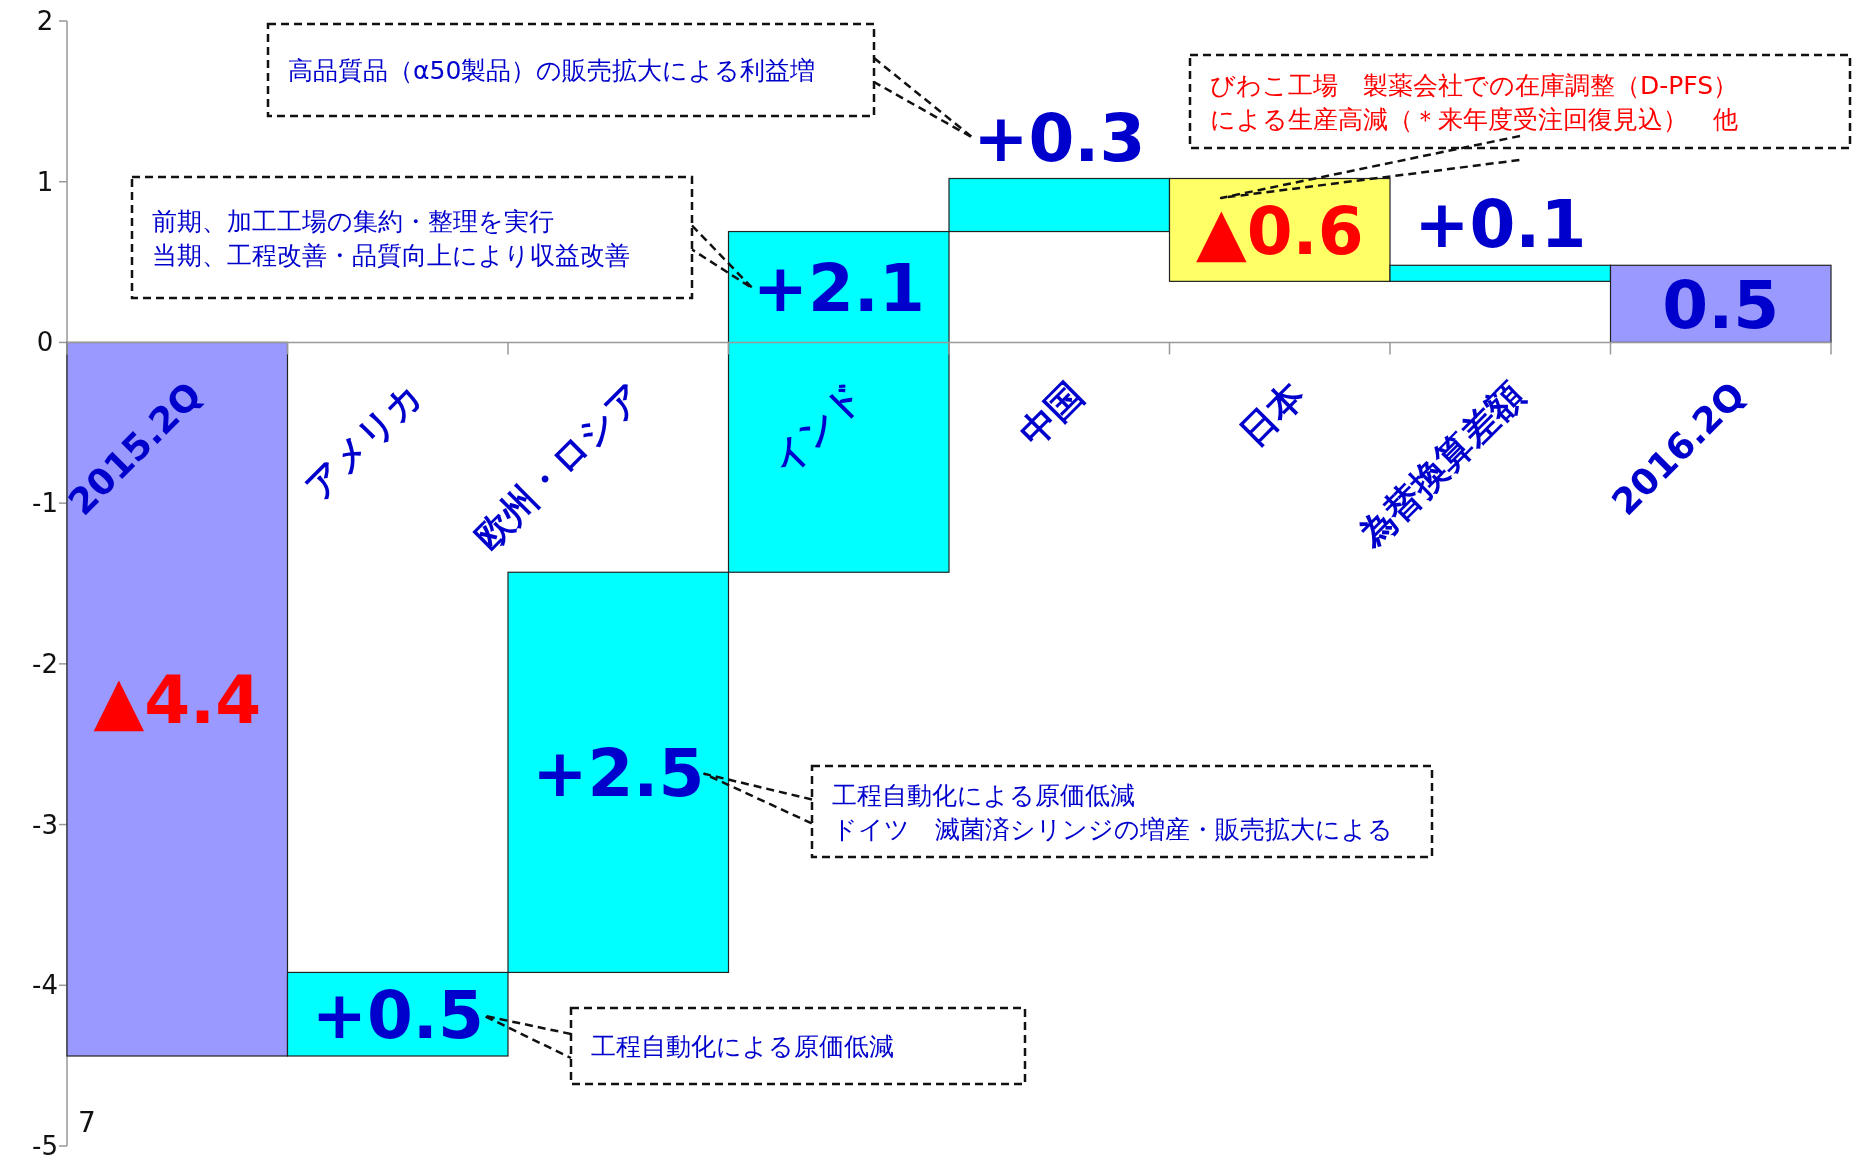  What do you see at coordinates (1059, 138) in the screenshot?
I see `data-label: +0.3` at bounding box center [1059, 138].